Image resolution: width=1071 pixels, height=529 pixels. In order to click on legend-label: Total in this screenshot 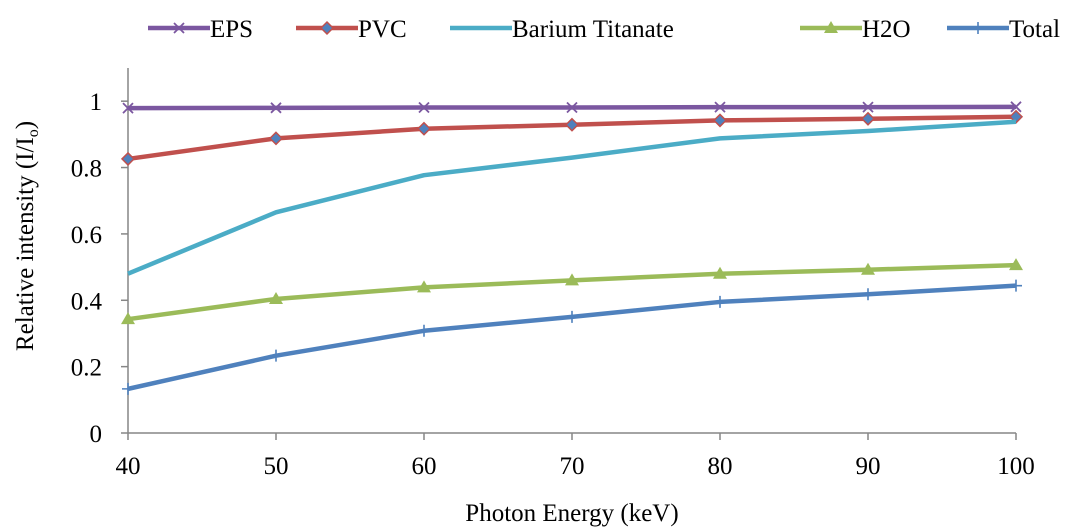, I will do `click(1034, 29)`.